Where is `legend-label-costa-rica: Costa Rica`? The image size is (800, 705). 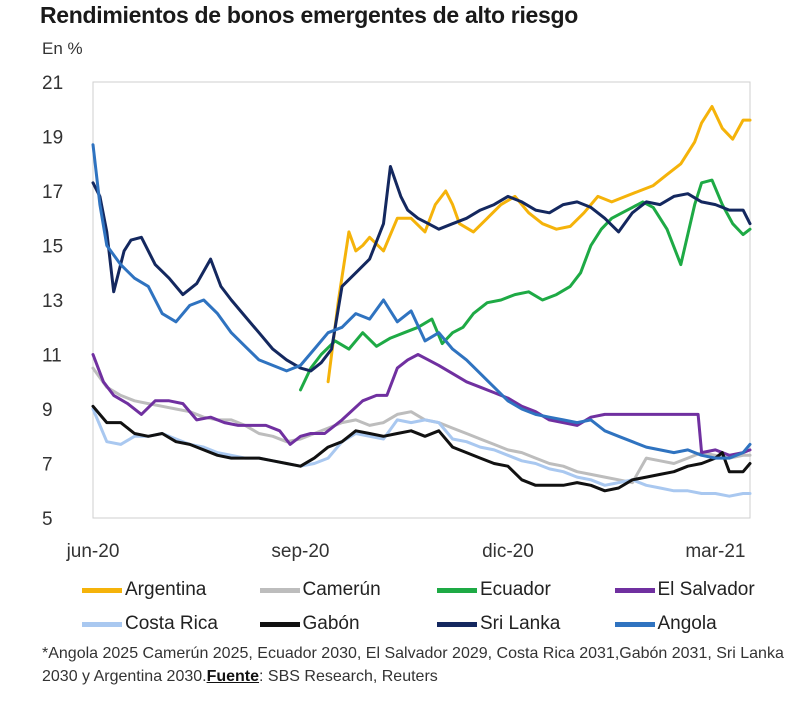 legend-label-costa-rica: Costa Rica is located at coordinates (171, 623).